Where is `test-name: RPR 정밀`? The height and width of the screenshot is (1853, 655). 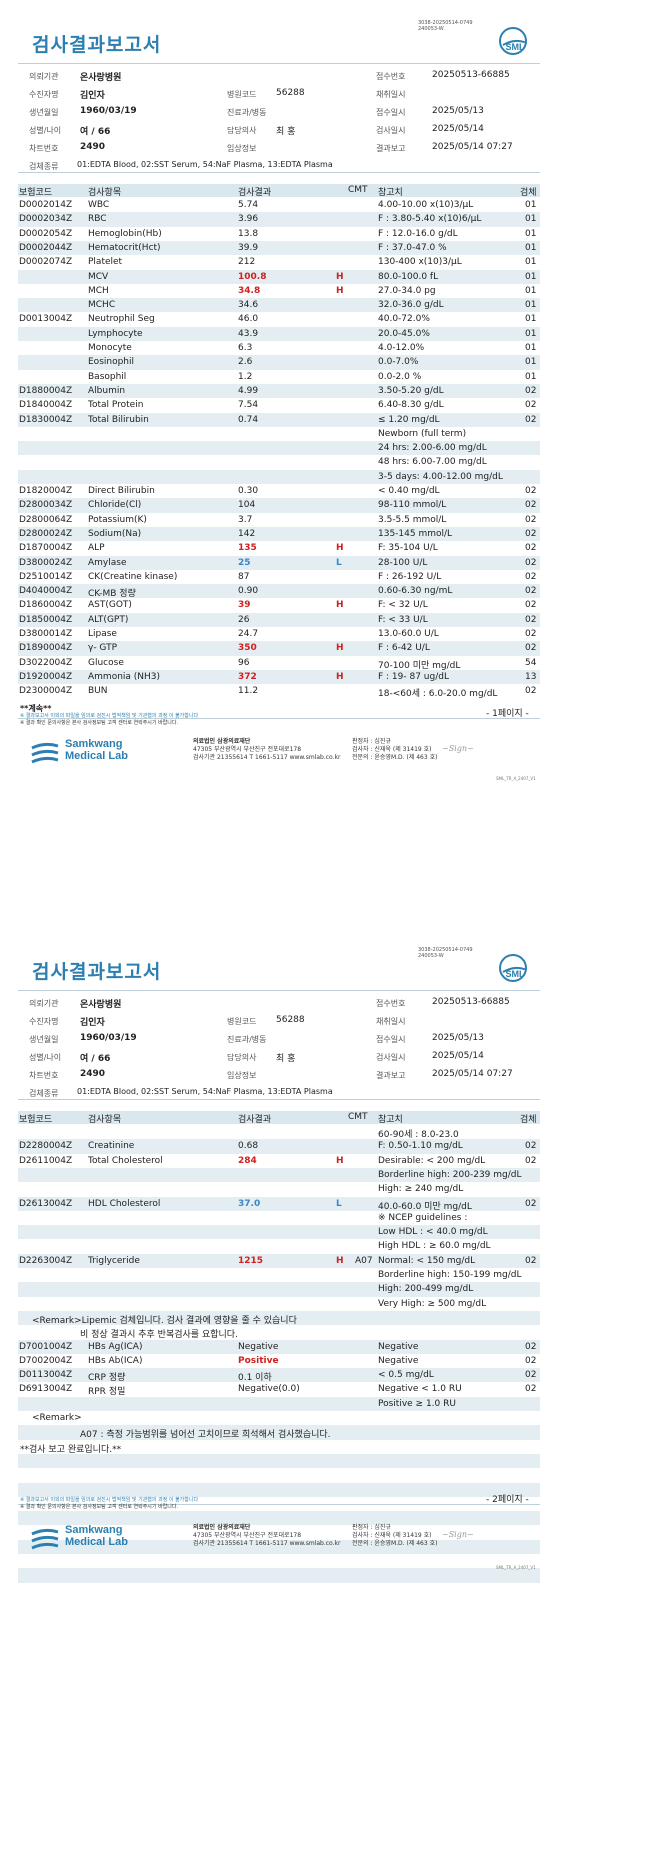
test-name: RPR 정밀 is located at coordinates (107, 1392).